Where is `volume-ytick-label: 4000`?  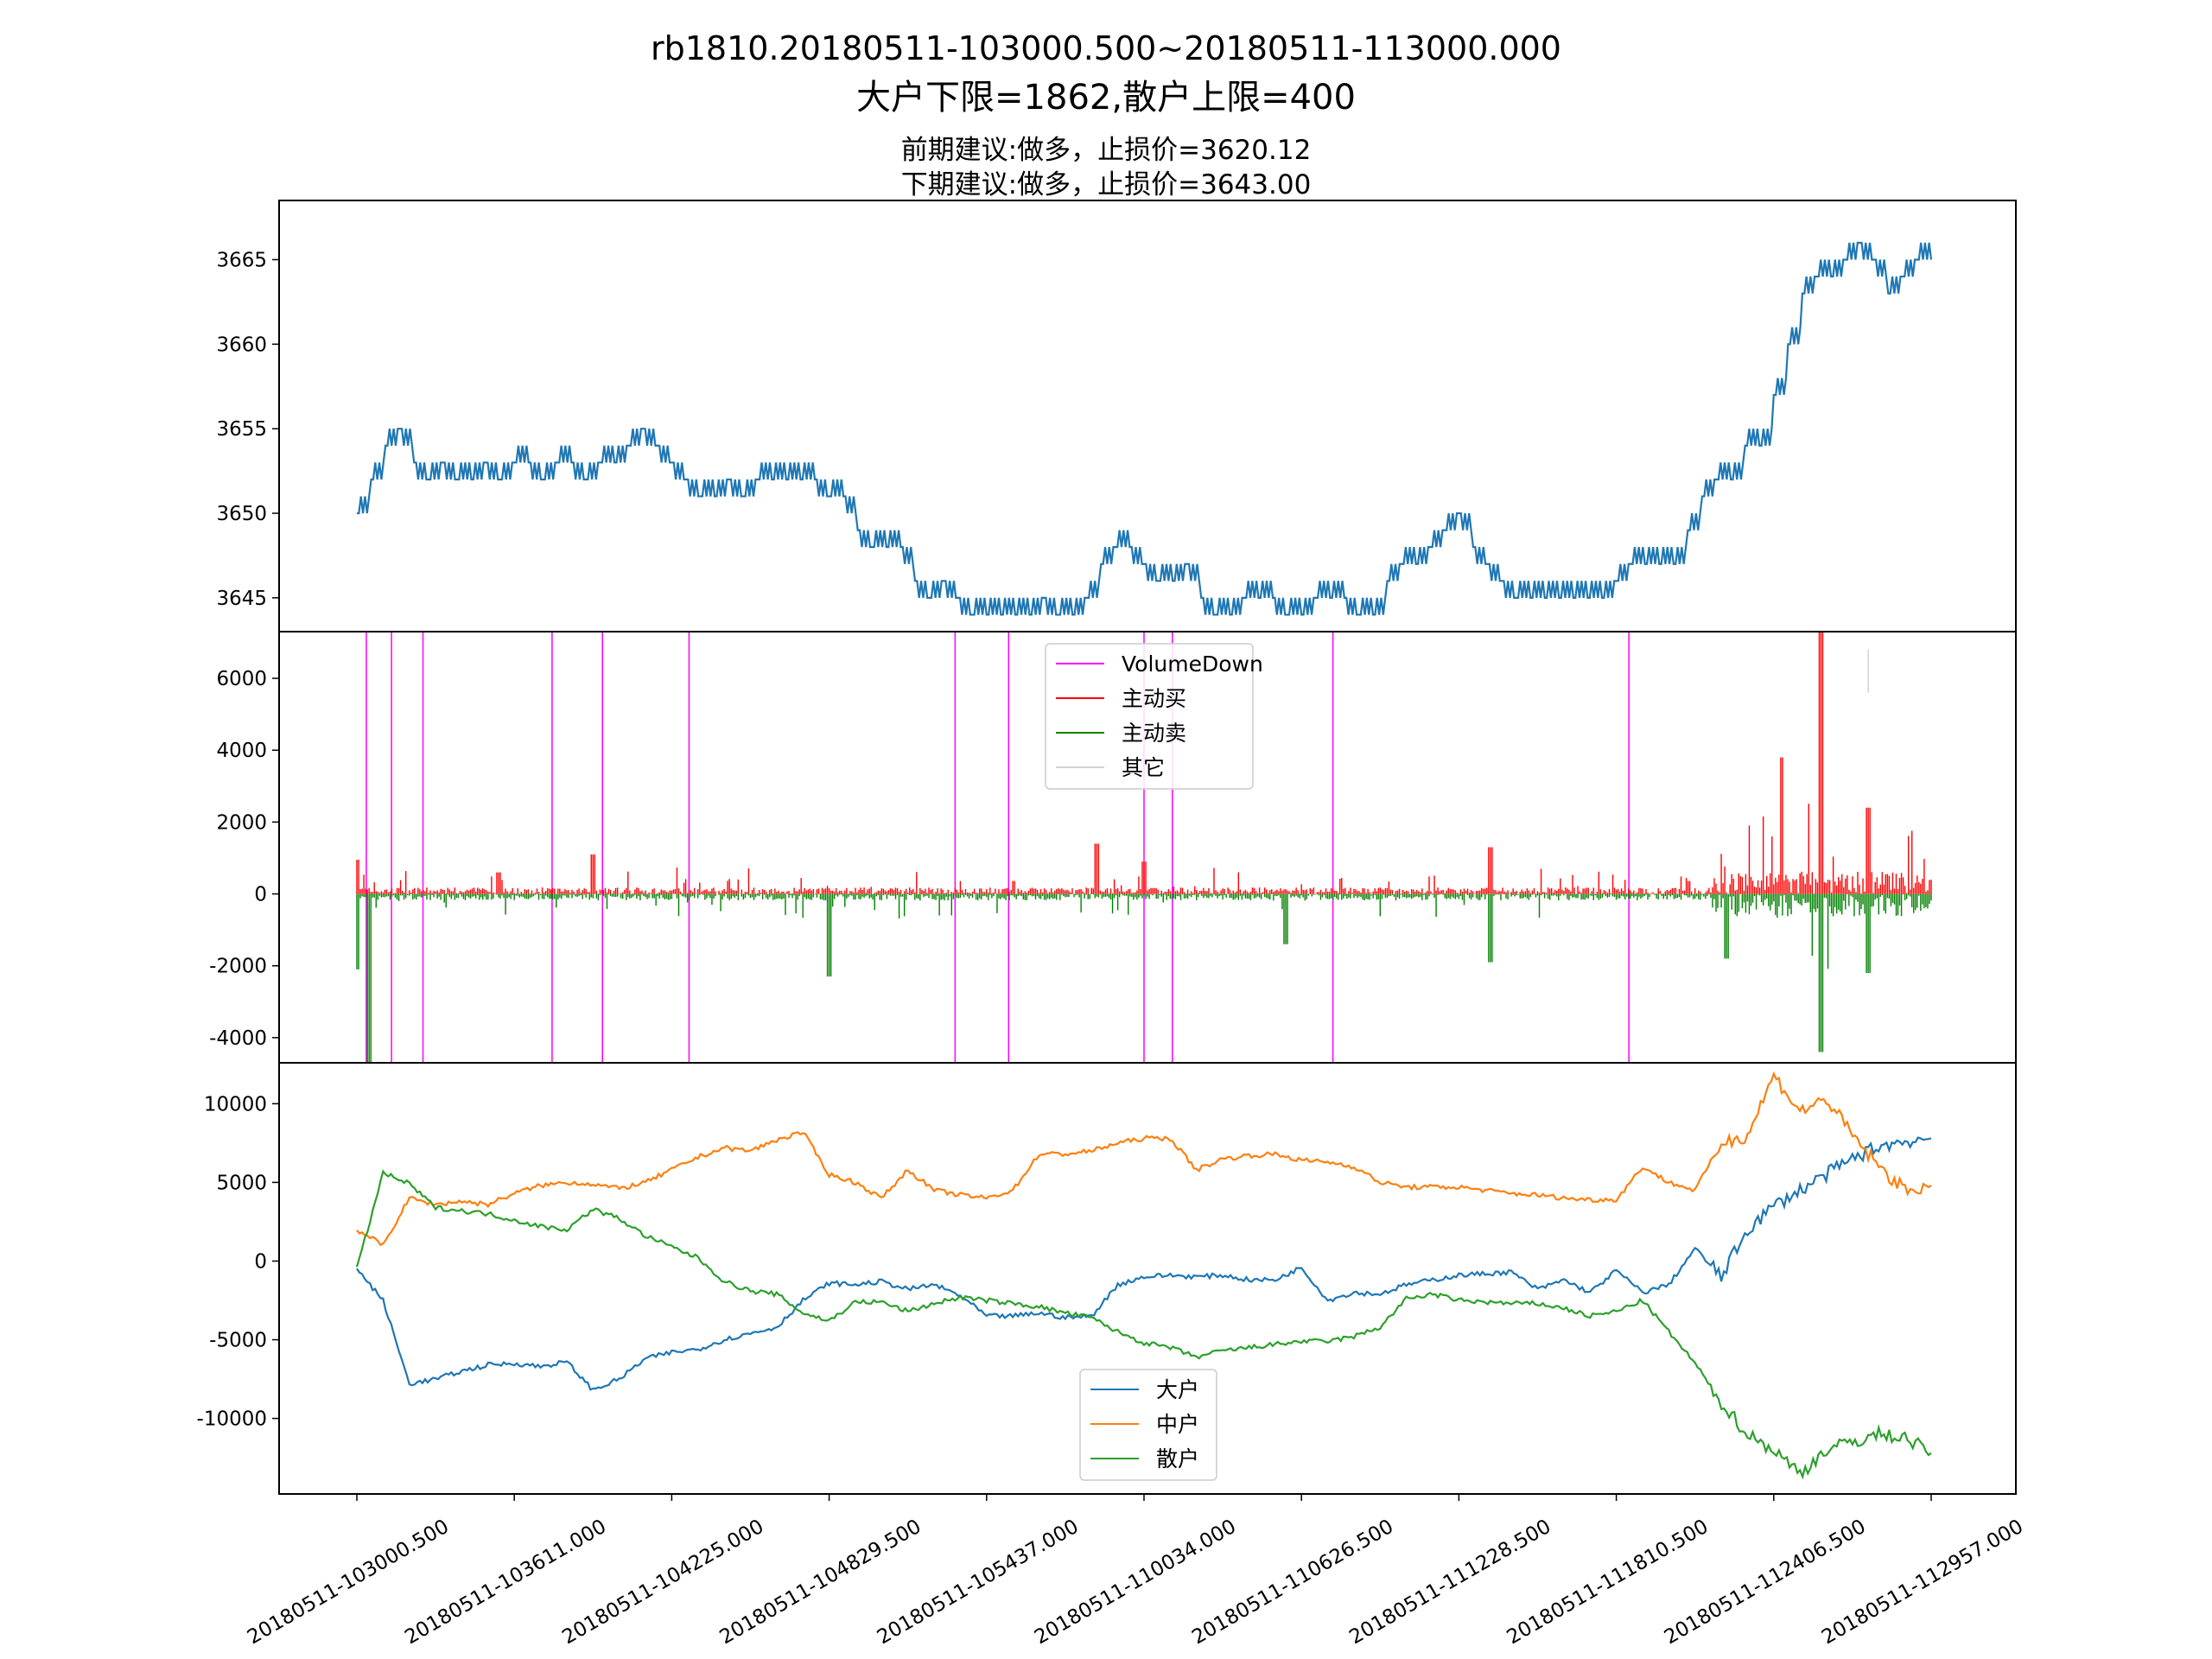 volume-ytick-label: 4000 is located at coordinates (241, 751).